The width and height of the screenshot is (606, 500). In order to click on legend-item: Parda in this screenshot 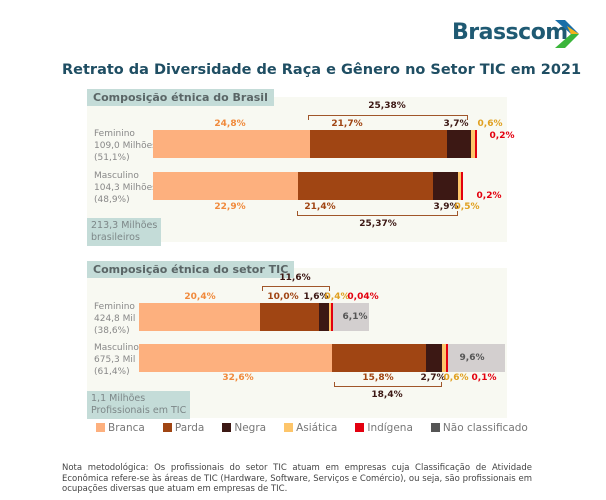, I will do `click(183, 428)`.